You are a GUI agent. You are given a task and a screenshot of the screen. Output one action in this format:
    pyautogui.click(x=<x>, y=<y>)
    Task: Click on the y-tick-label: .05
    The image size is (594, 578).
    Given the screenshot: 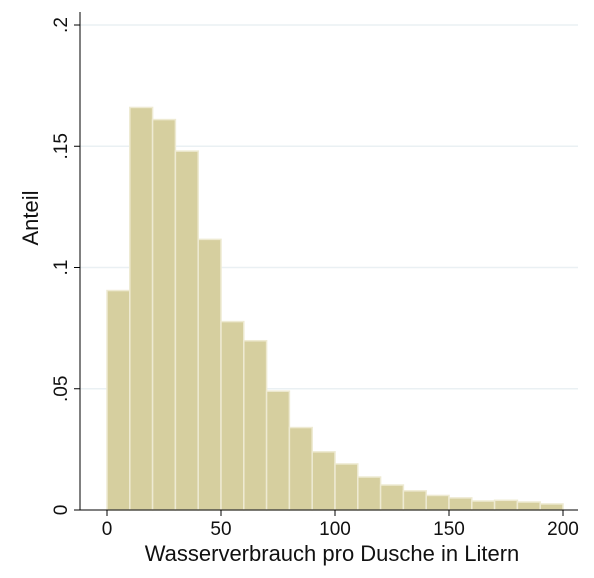 What is the action you would take?
    pyautogui.click(x=61, y=389)
    